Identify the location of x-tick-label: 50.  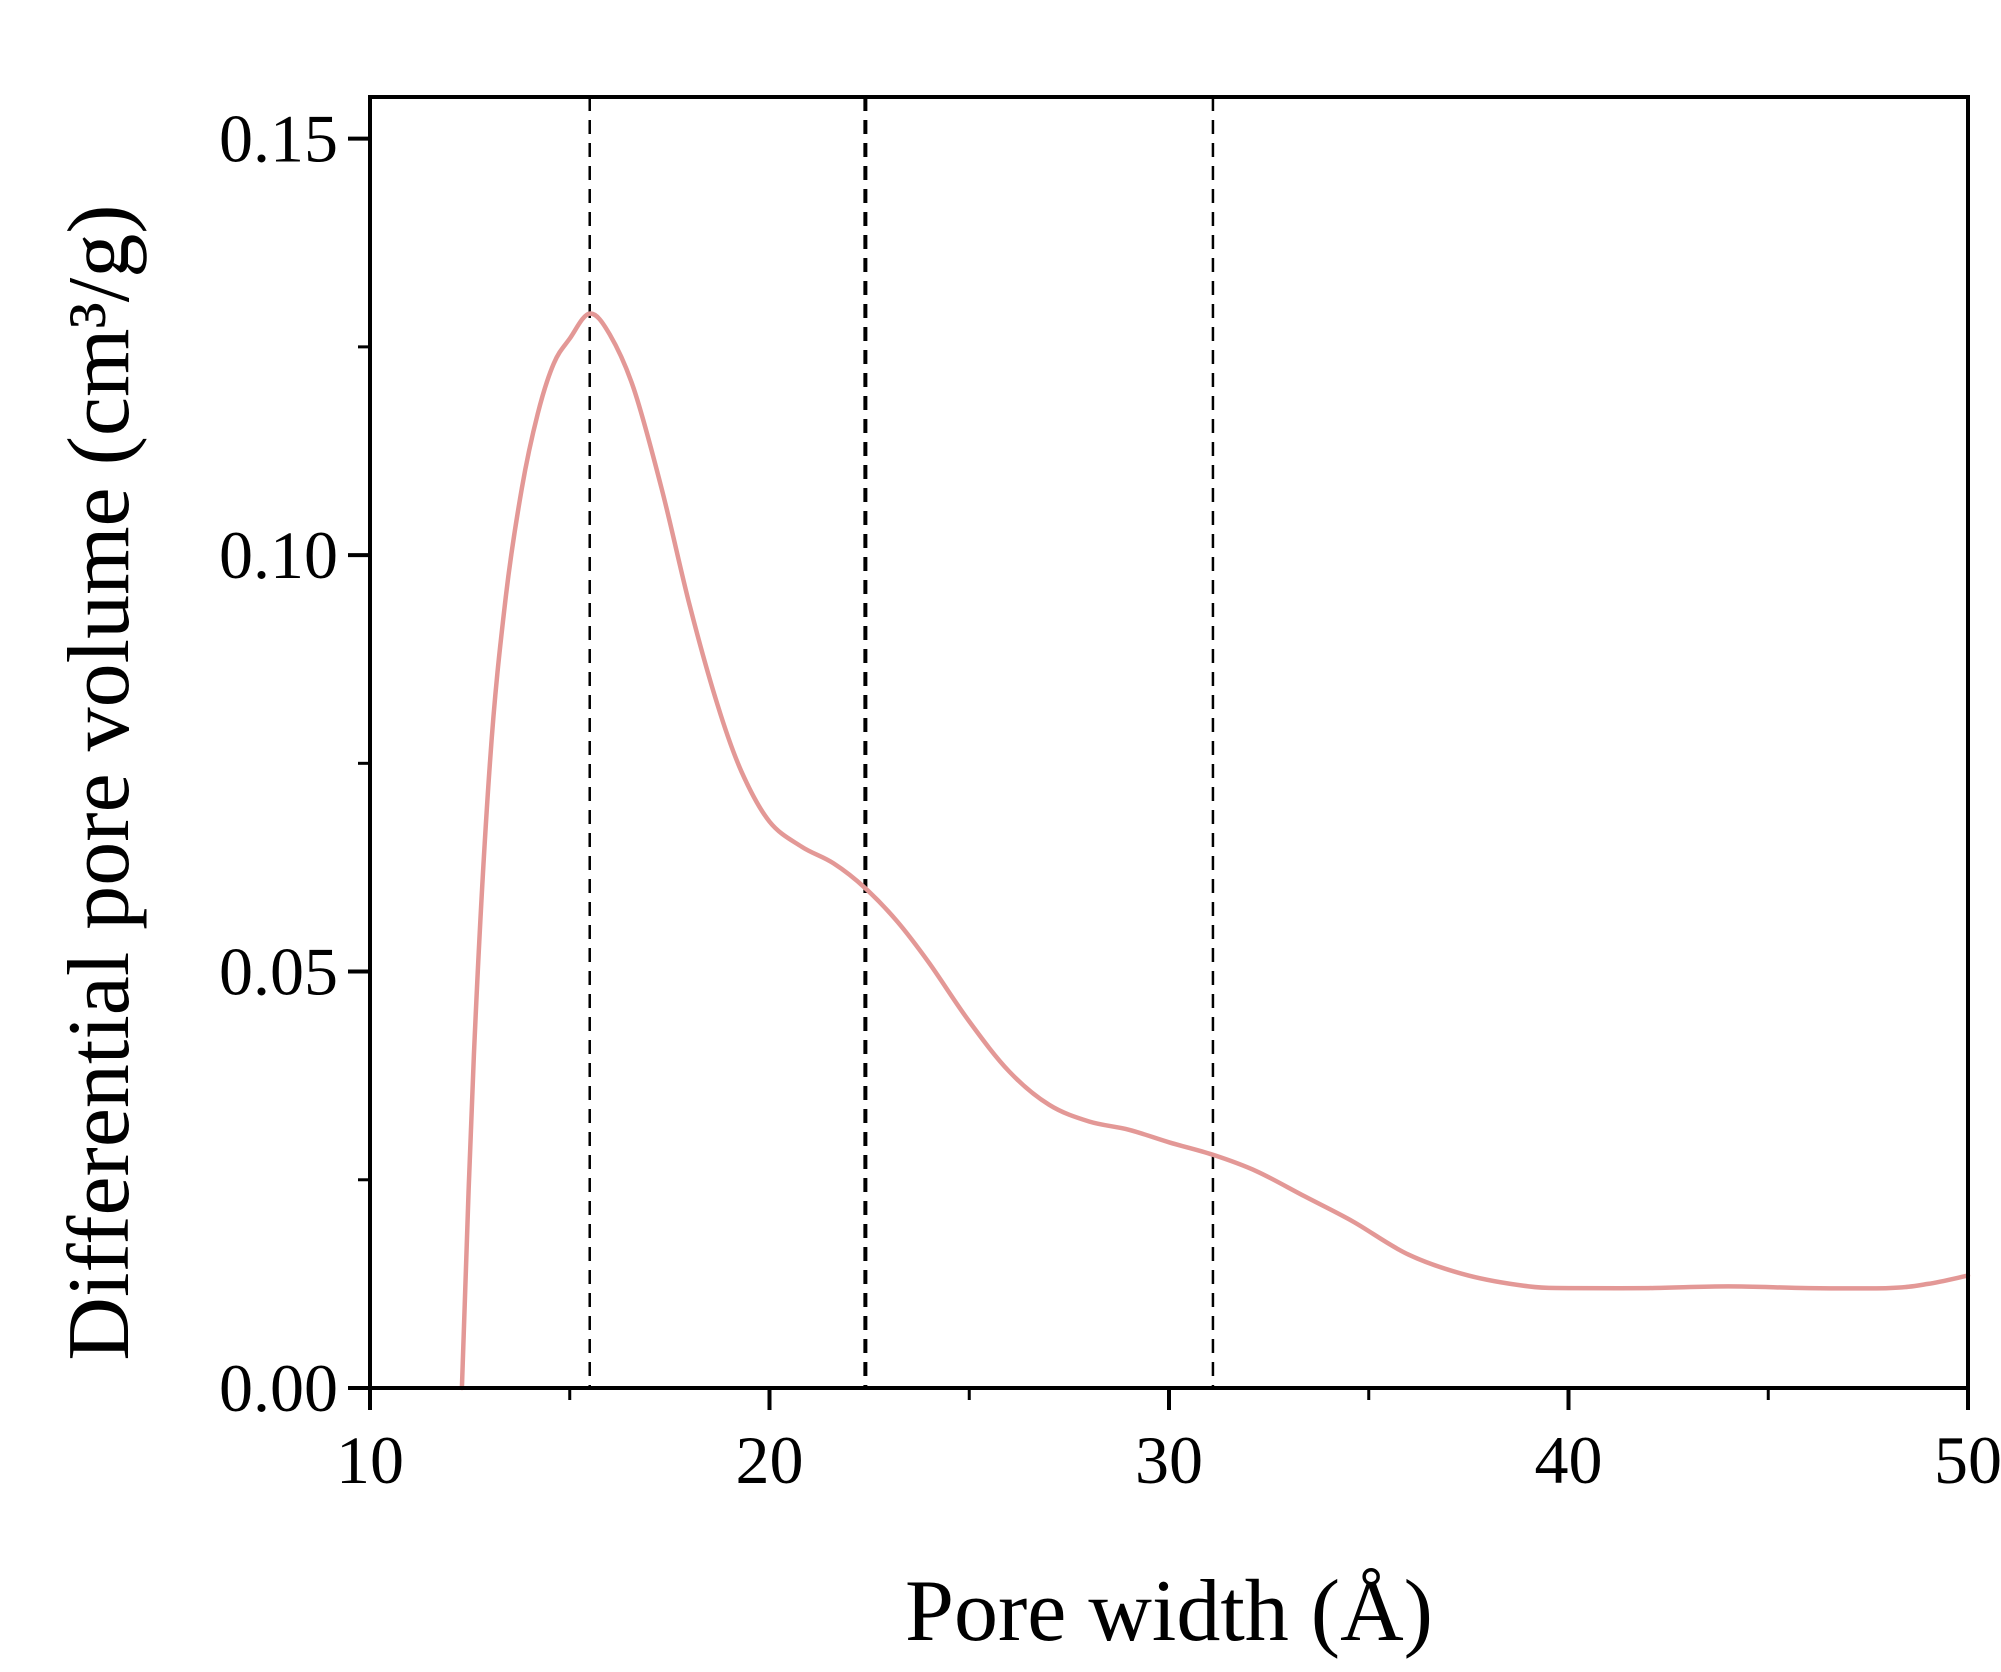
(1967, 1460).